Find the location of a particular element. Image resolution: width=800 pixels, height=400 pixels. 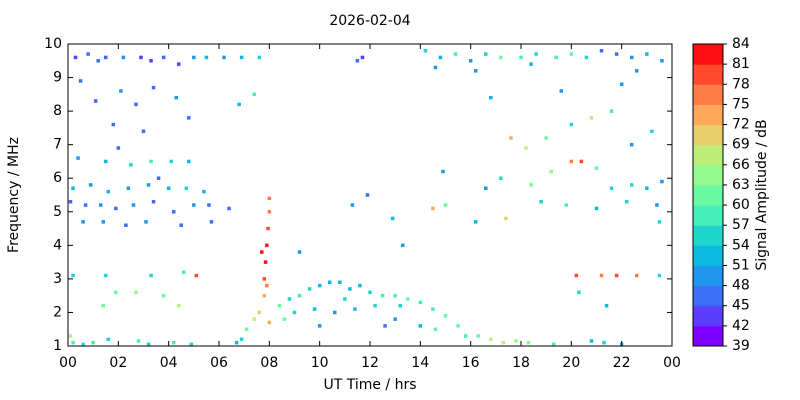

y-tick-label: 3 is located at coordinates (57, 279).